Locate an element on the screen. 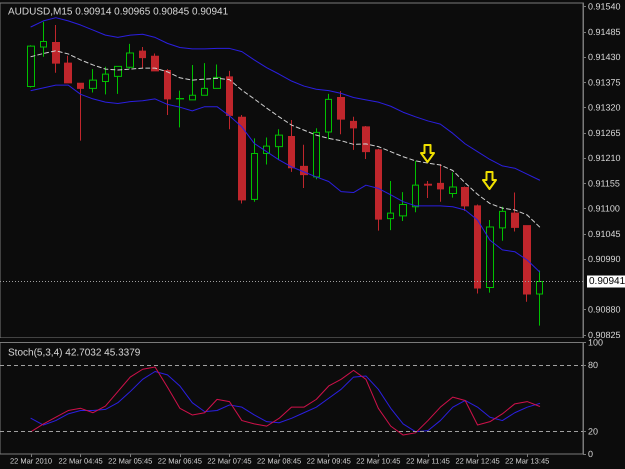 The height and width of the screenshot is (469, 625). text: Stoch(5,3,4) 42.7032 45.3379 is located at coordinates (74, 353).